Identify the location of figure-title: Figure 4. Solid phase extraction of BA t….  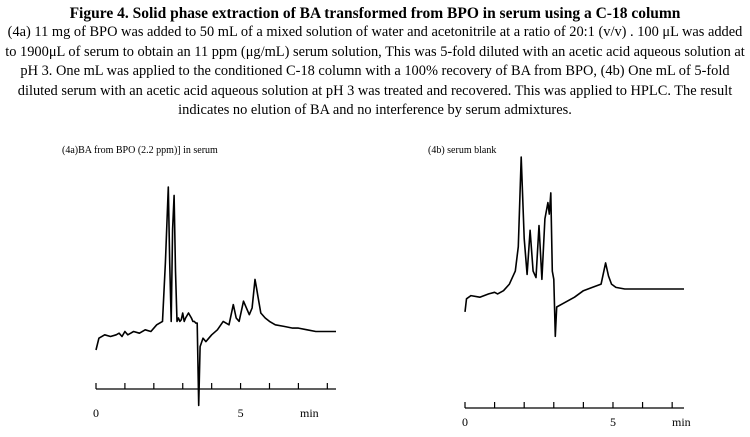
(375, 13).